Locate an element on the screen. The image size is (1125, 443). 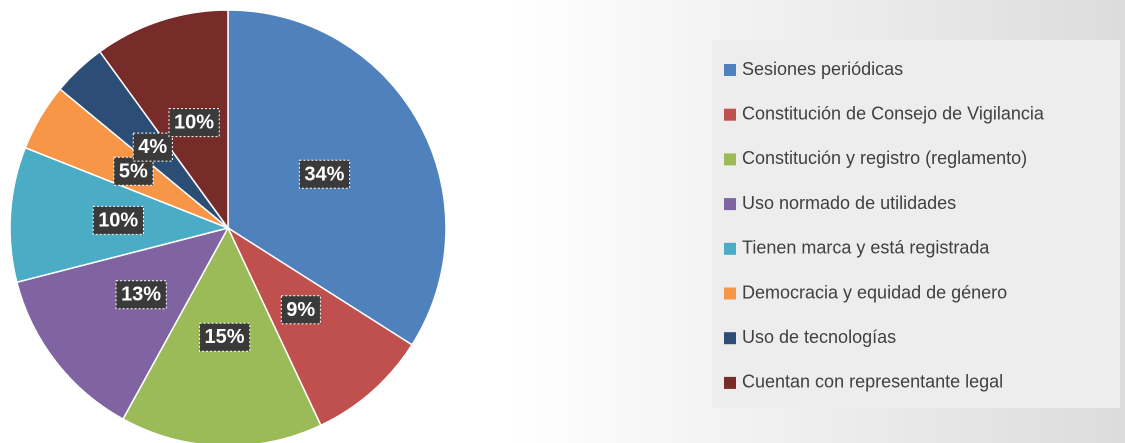
legend-label: Constitución de Consejo de Vigilancia is located at coordinates (893, 113).